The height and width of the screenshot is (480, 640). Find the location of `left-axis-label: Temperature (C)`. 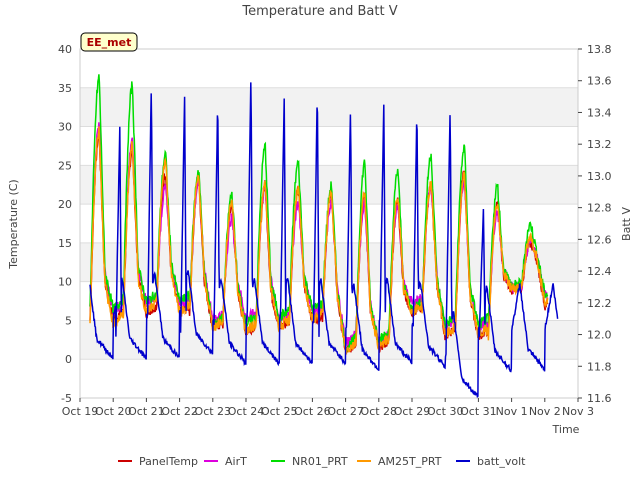

left-axis-label: Temperature (C) is located at coordinates (13, 224).